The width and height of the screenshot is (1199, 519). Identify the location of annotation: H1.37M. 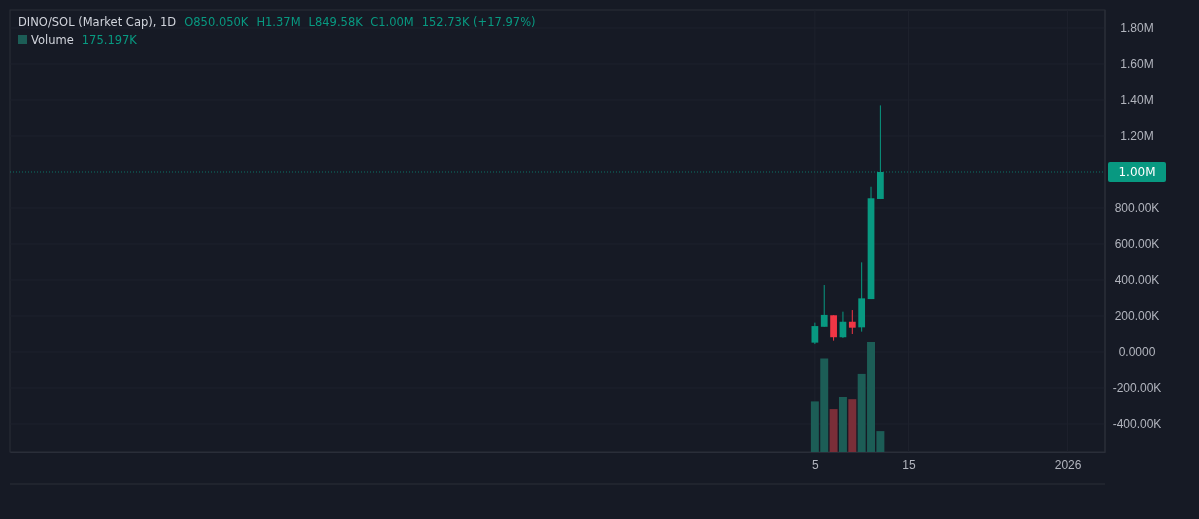
(278, 22).